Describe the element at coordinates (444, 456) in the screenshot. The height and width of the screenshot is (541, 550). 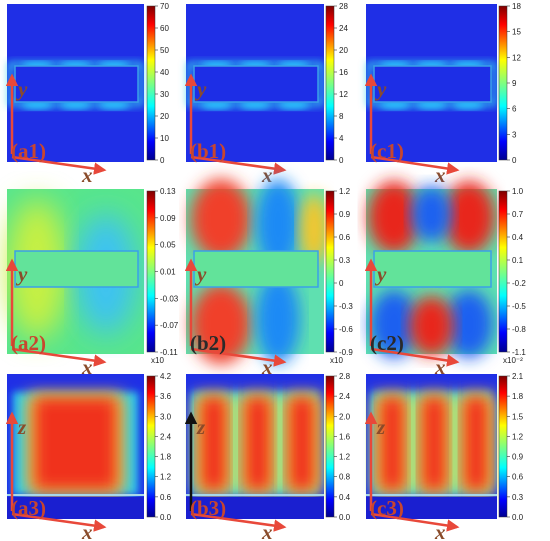
I see `panel-c3: z x (c3) 0.0 0.3 0.6 0.9 1.2 1.5 1.8 2.1` at that location.